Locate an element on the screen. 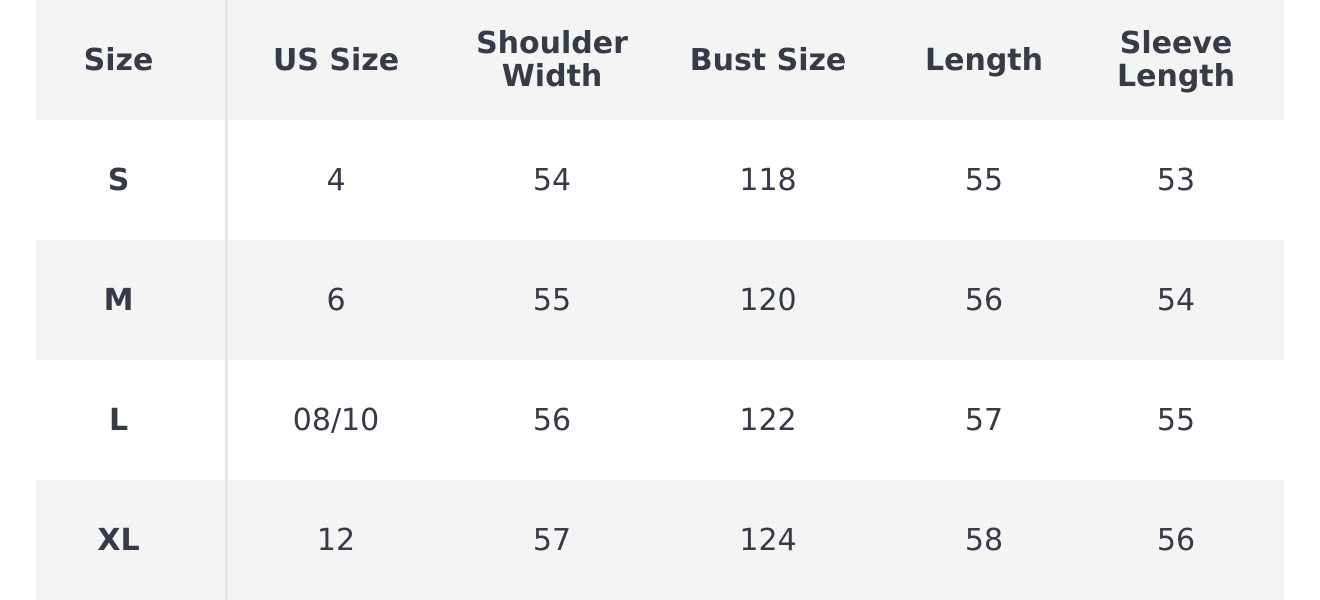  cell-length: 55 is located at coordinates (984, 180).